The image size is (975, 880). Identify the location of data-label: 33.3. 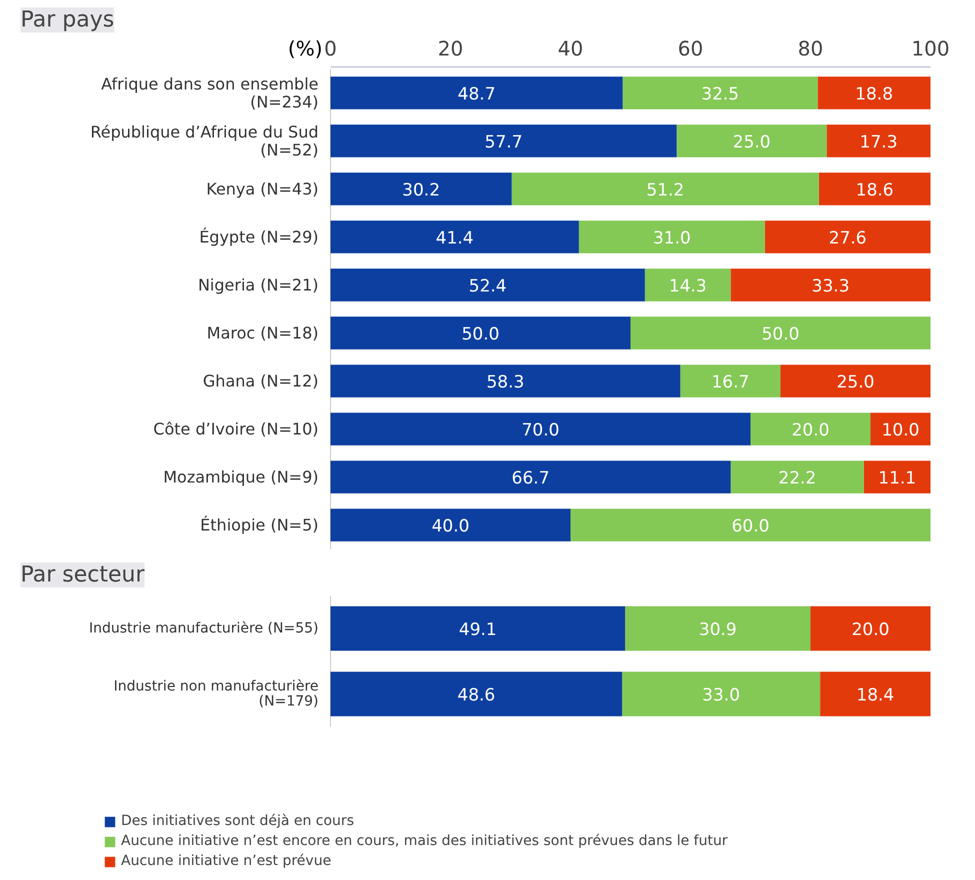
(831, 286).